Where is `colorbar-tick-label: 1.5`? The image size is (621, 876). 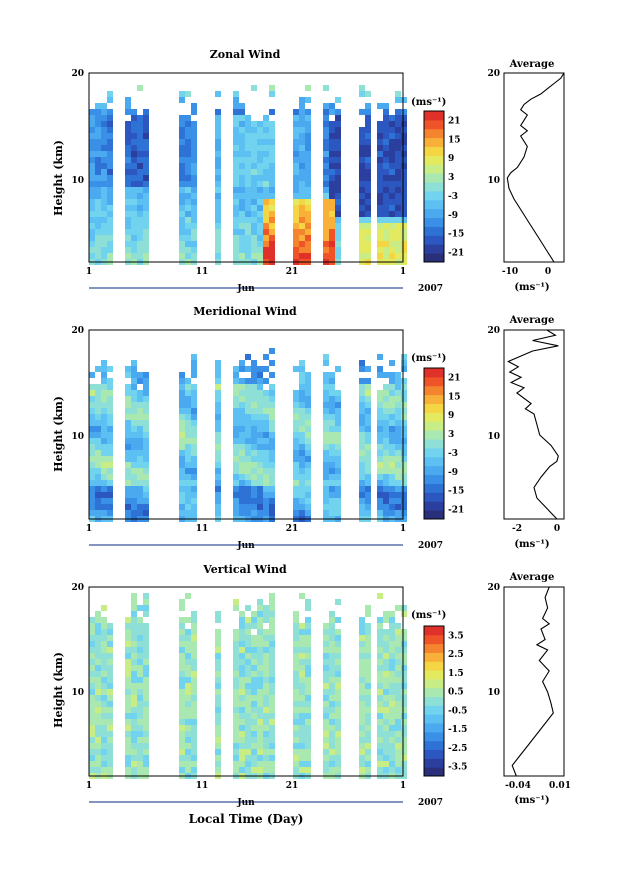
colorbar-tick-label: 1.5 is located at coordinates (456, 674).